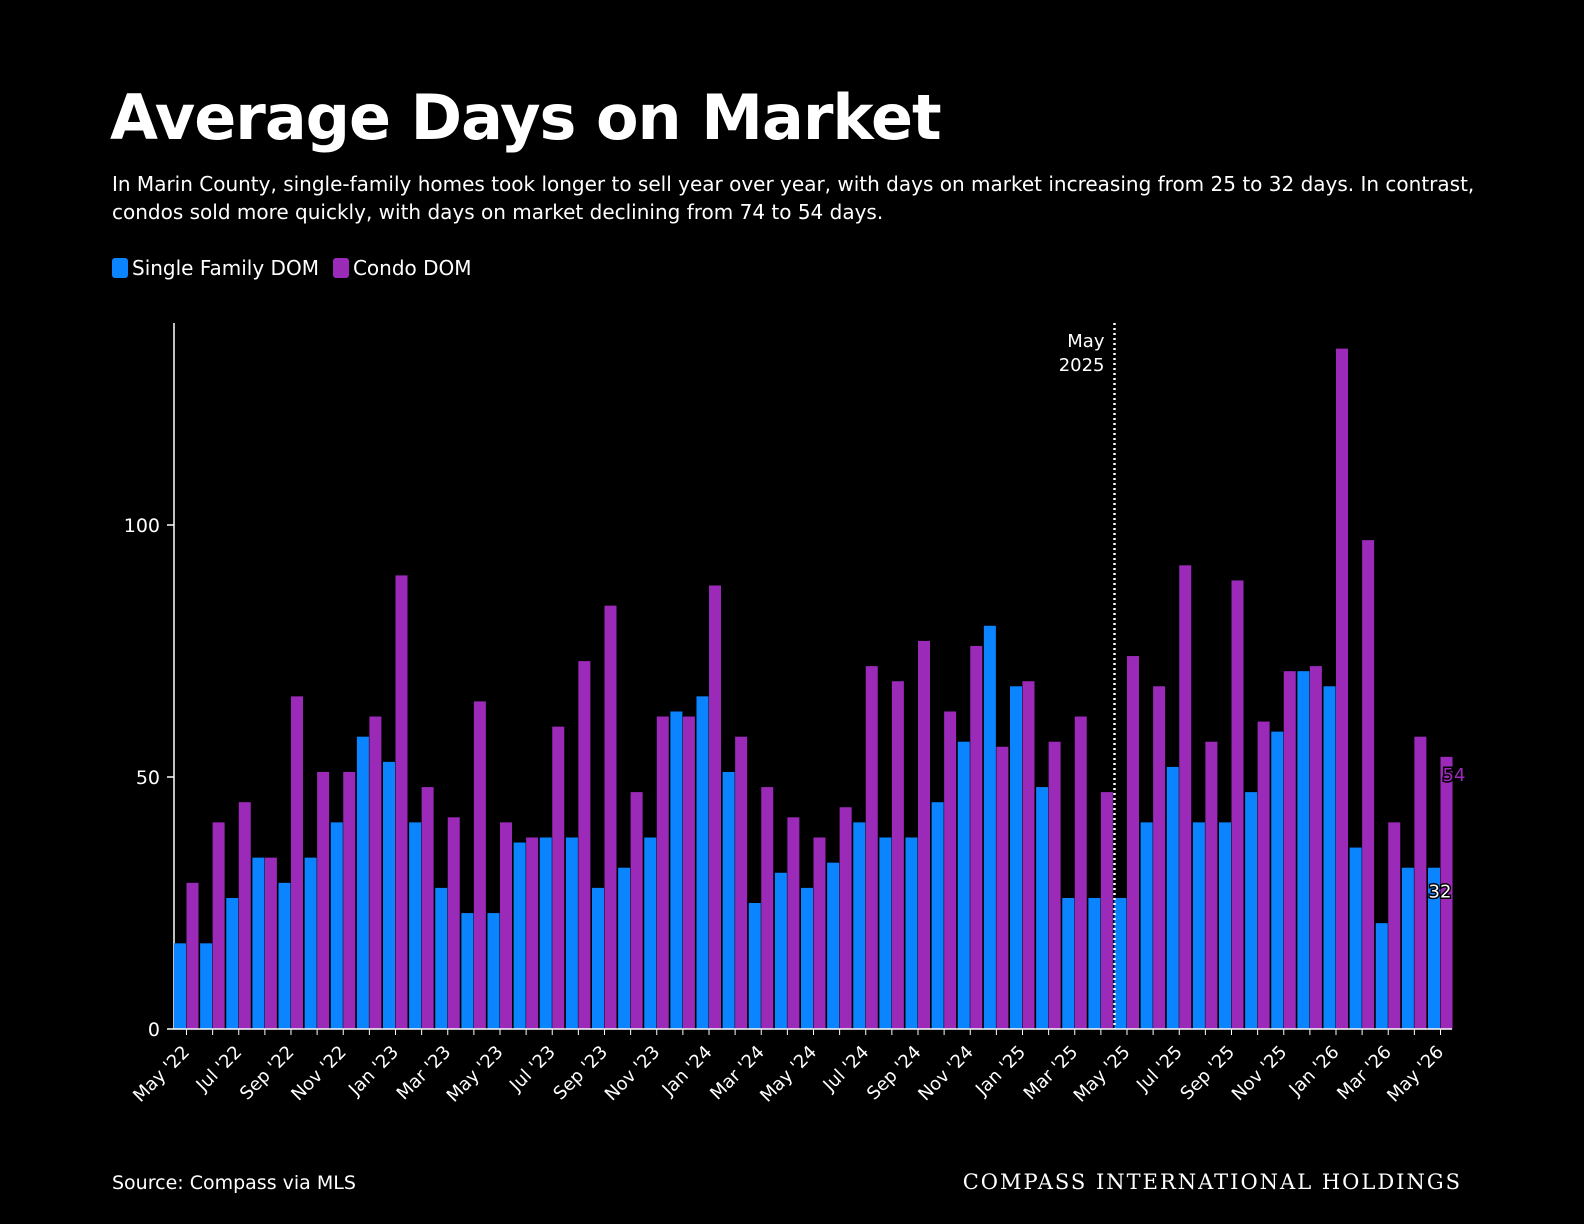  Describe the element at coordinates (1207, 1073) in the screenshot. I see `x-tick-label: Sep '25` at that location.